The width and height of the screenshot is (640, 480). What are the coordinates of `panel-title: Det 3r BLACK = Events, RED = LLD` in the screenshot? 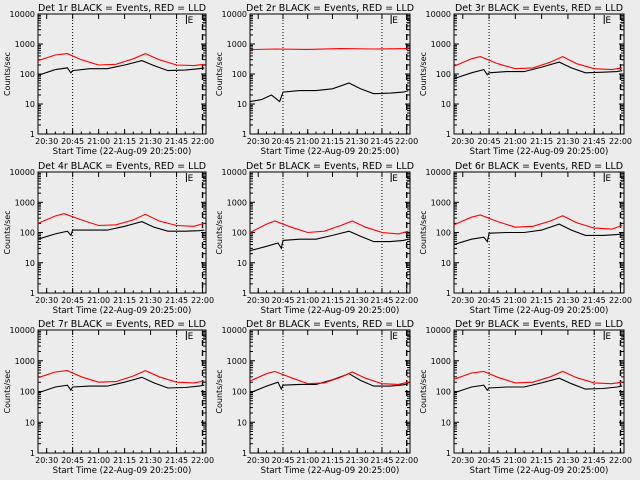 It's located at (539, 8).